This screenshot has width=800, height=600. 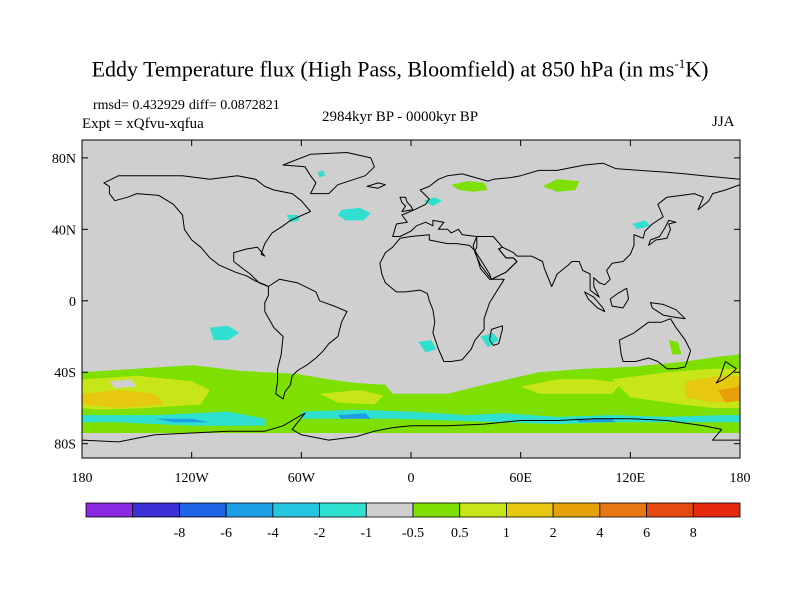 I want to click on region-yellow-indian-ocean, so click(x=571, y=386).